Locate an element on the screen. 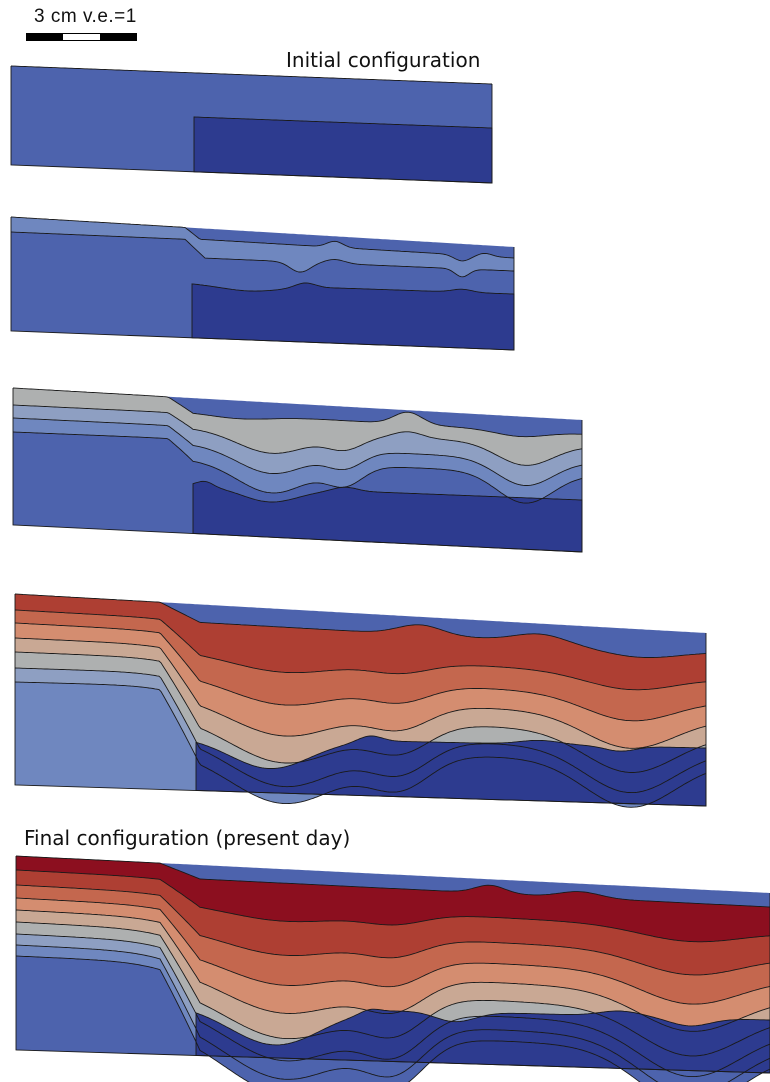 The width and height of the screenshot is (770, 1082). panel-initial-configuration is located at coordinates (251, 124).